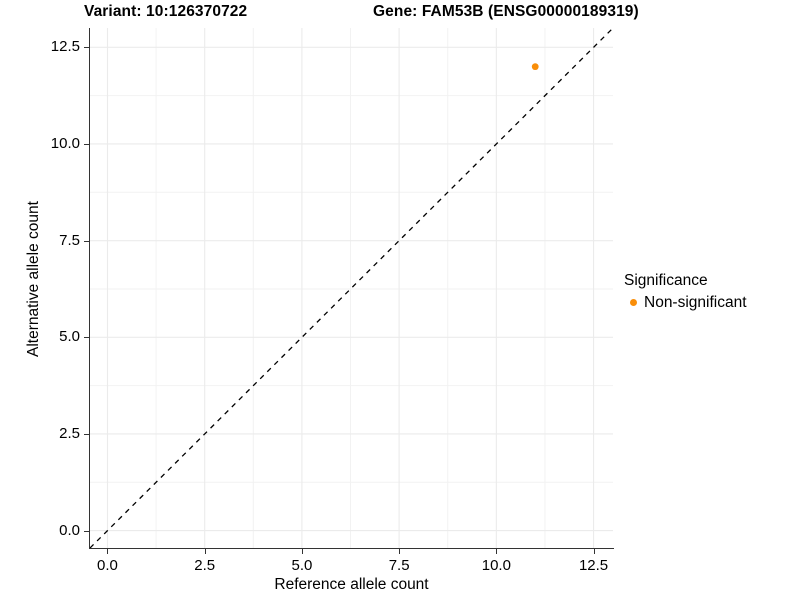 The image size is (800, 600). Describe the element at coordinates (166, 11) in the screenshot. I see `variant-title: Variant: 10:126370722` at that location.